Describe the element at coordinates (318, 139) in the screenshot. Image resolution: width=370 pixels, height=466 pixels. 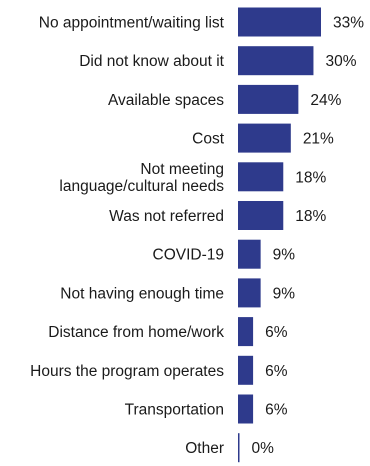
I see `value-label: 21%` at that location.